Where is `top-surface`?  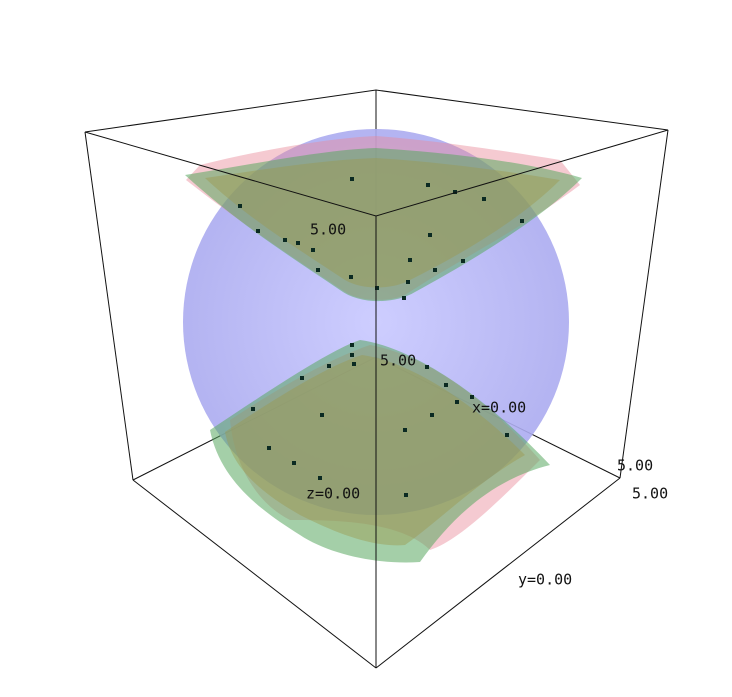
top-surface is located at coordinates (383, 219).